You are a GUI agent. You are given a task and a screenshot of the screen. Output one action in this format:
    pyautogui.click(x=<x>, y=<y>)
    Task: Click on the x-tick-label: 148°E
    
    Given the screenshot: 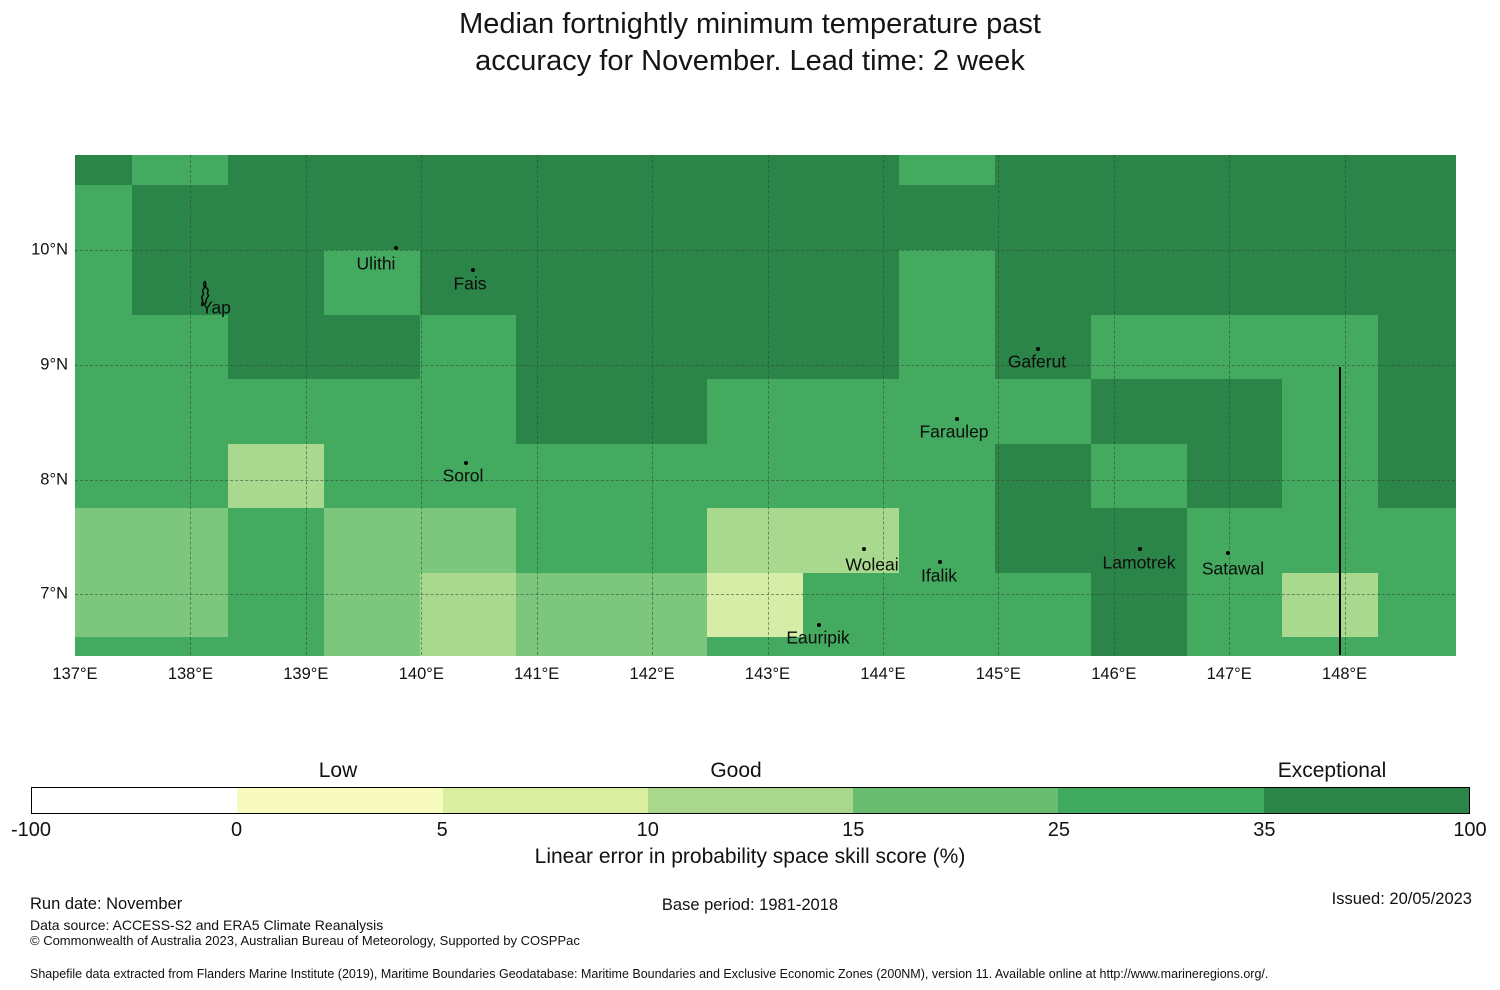 What is the action you would take?
    pyautogui.click(x=1345, y=674)
    